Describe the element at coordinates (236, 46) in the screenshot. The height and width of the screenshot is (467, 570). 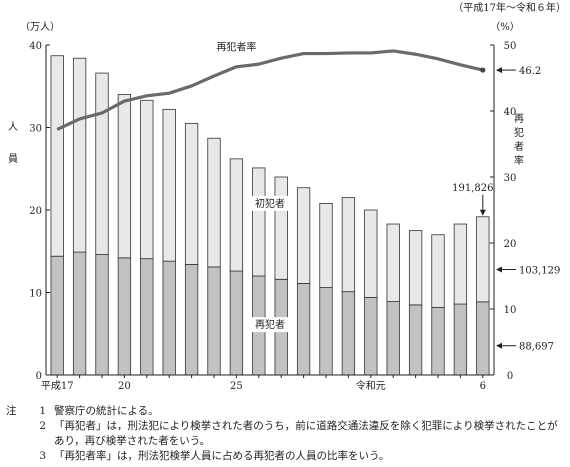
I see `series-label-rate: 再犯者率` at that location.